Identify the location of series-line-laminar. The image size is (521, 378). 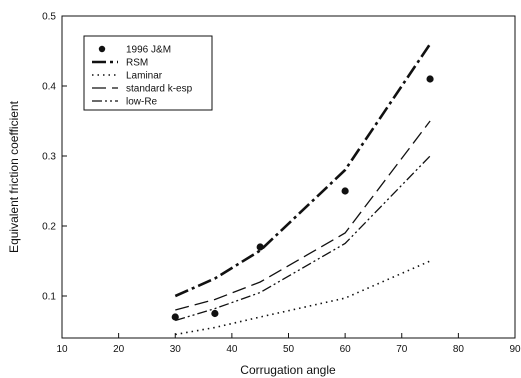
(303, 298).